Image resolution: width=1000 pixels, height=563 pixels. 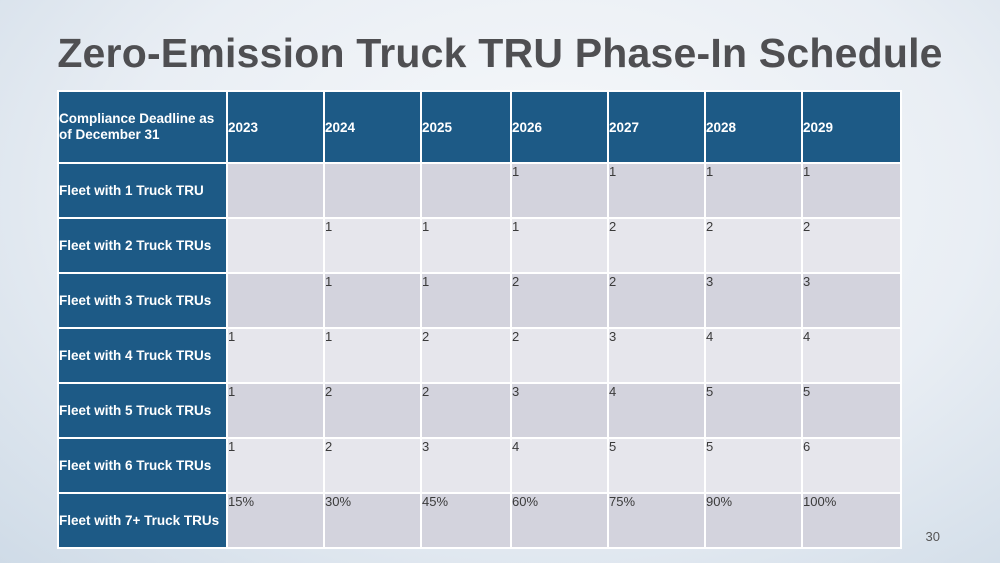 I want to click on table-row: Fleet with 4 Truck TRUs 1 1 2 2 3 4 4, so click(x=479, y=355).